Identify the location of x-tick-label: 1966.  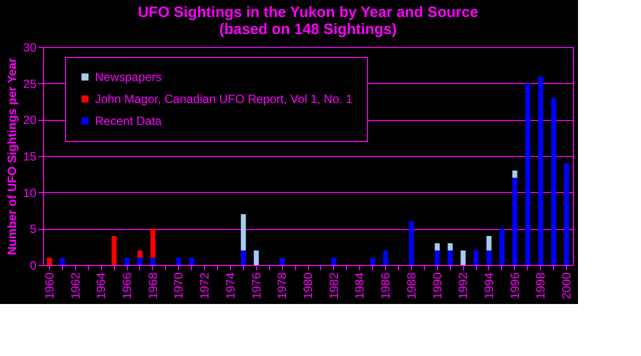
(127, 286).